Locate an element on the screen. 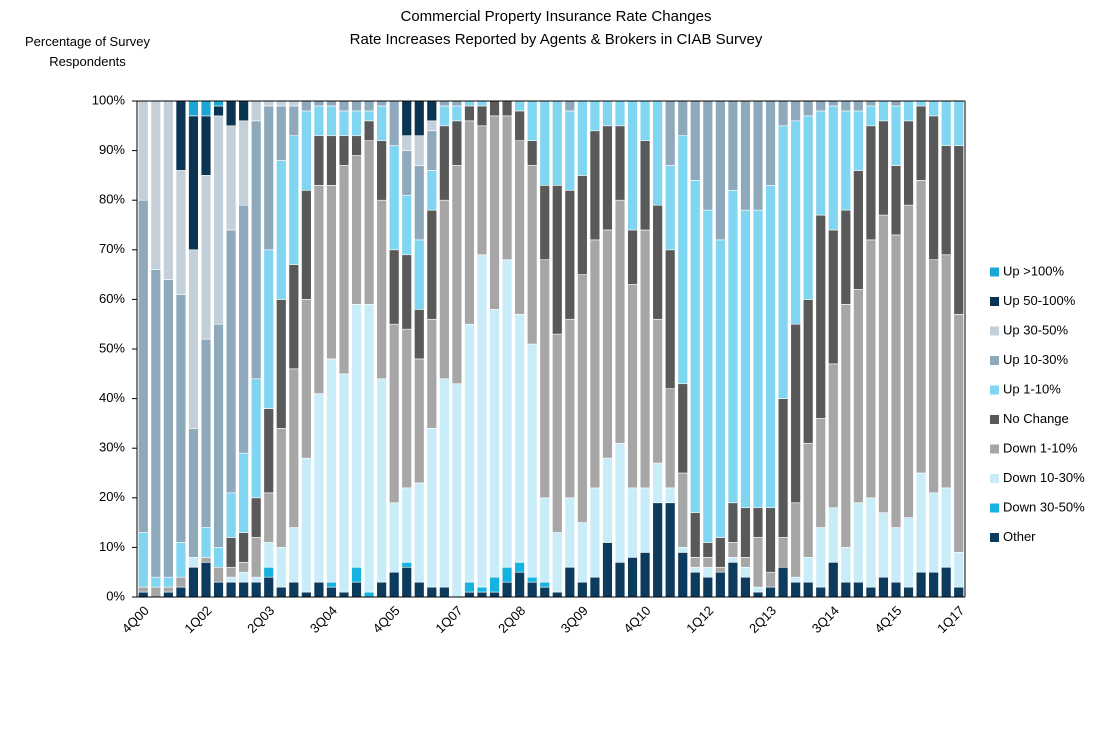 The width and height of the screenshot is (1114, 735). legend-label: Up 50-100% is located at coordinates (1039, 300).